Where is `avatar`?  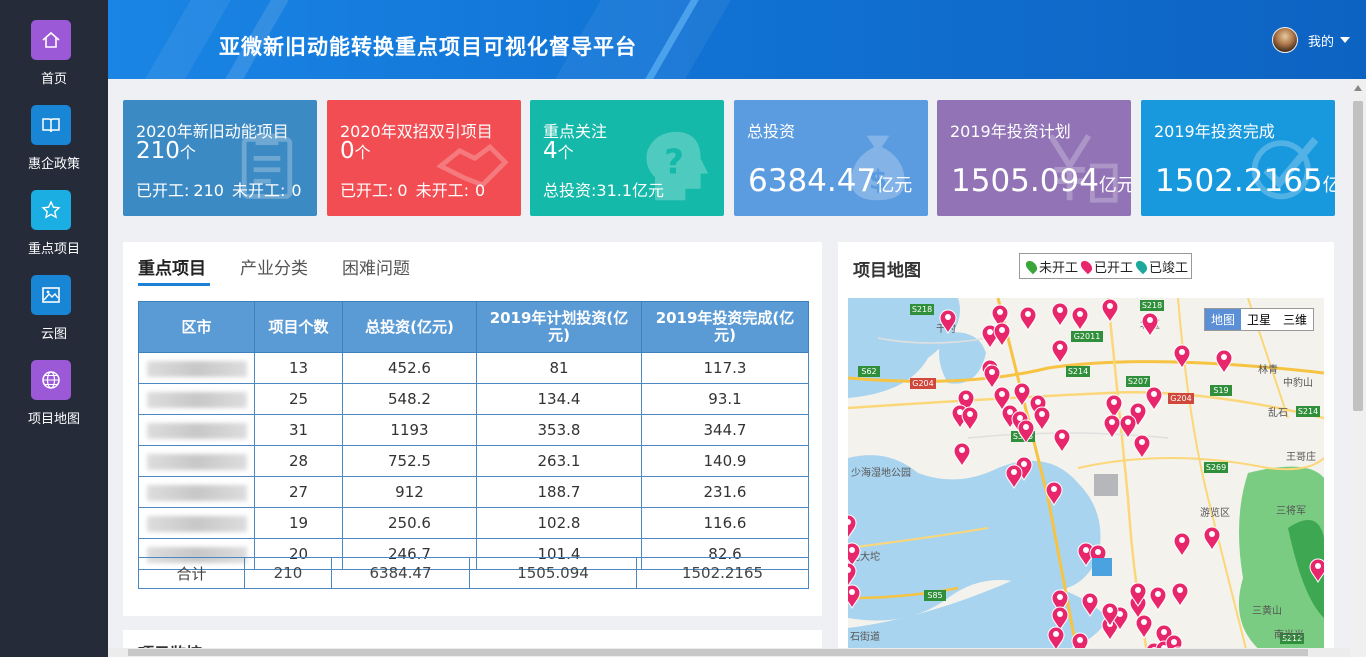
avatar is located at coordinates (1284, 40).